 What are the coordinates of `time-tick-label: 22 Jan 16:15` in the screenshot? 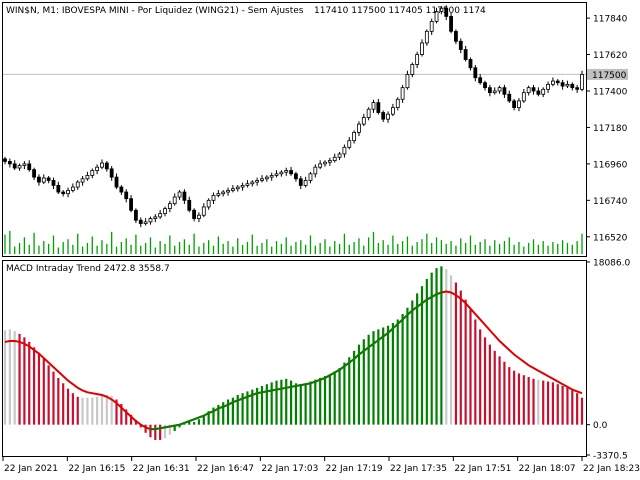 It's located at (96, 469).